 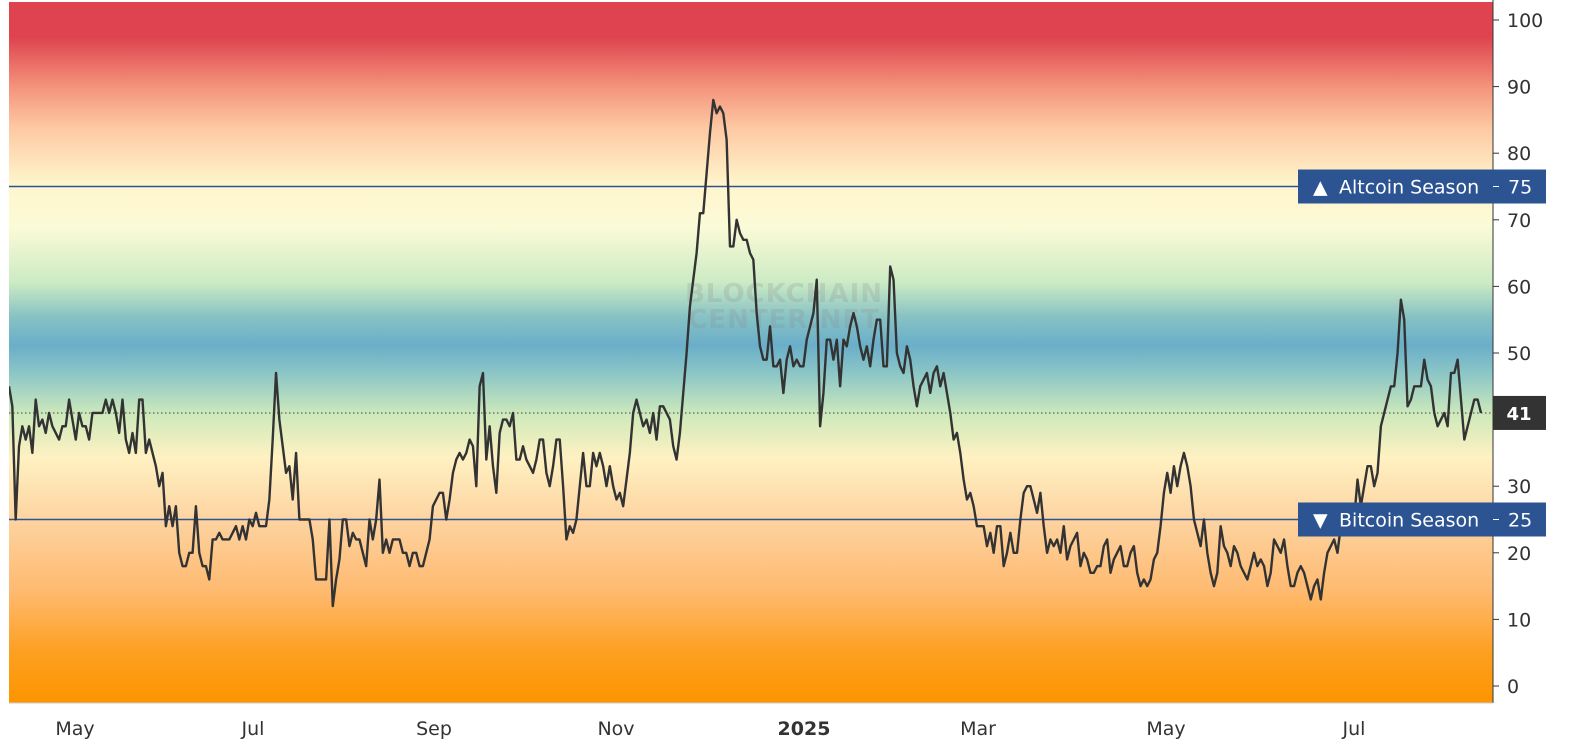 What do you see at coordinates (1519, 88) in the screenshot?
I see `y-tick-label: 90` at bounding box center [1519, 88].